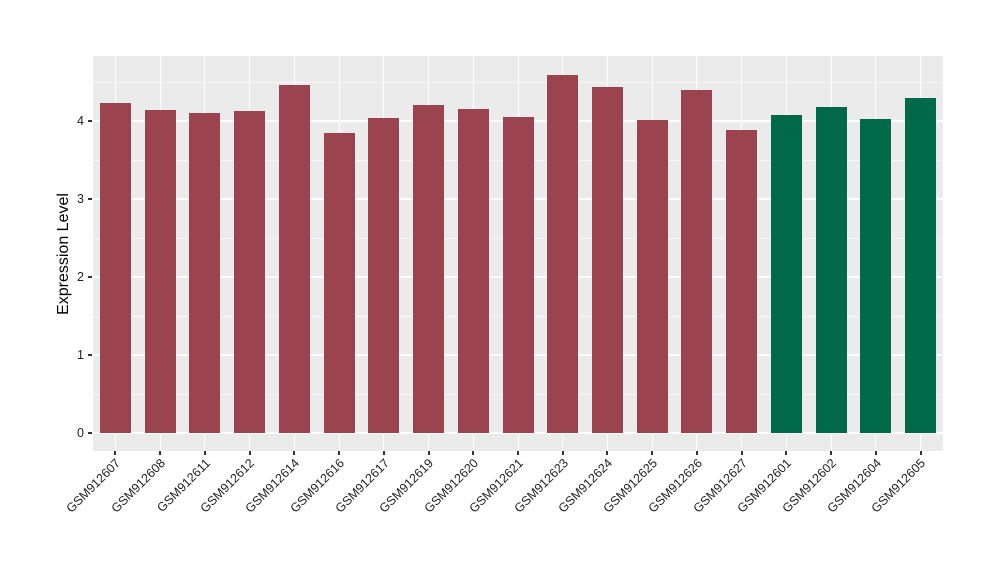 Image resolution: width=1000 pixels, height=580 pixels. Describe the element at coordinates (786, 453) in the screenshot. I see `x-tick-mark-GSM912601` at that location.